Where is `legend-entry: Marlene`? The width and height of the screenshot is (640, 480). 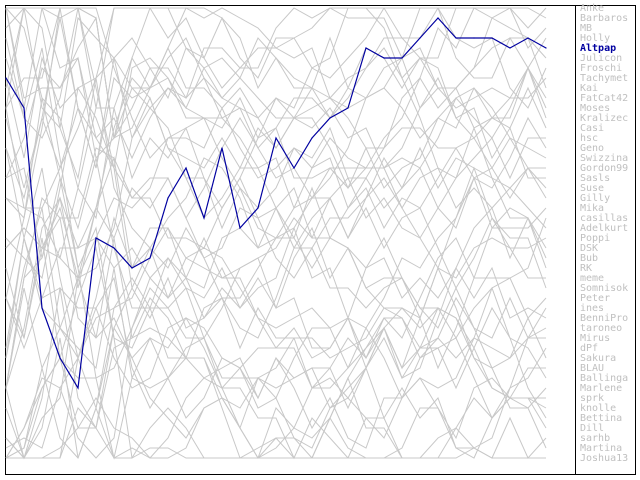
legend-entry: Marlene is located at coordinates (601, 388).